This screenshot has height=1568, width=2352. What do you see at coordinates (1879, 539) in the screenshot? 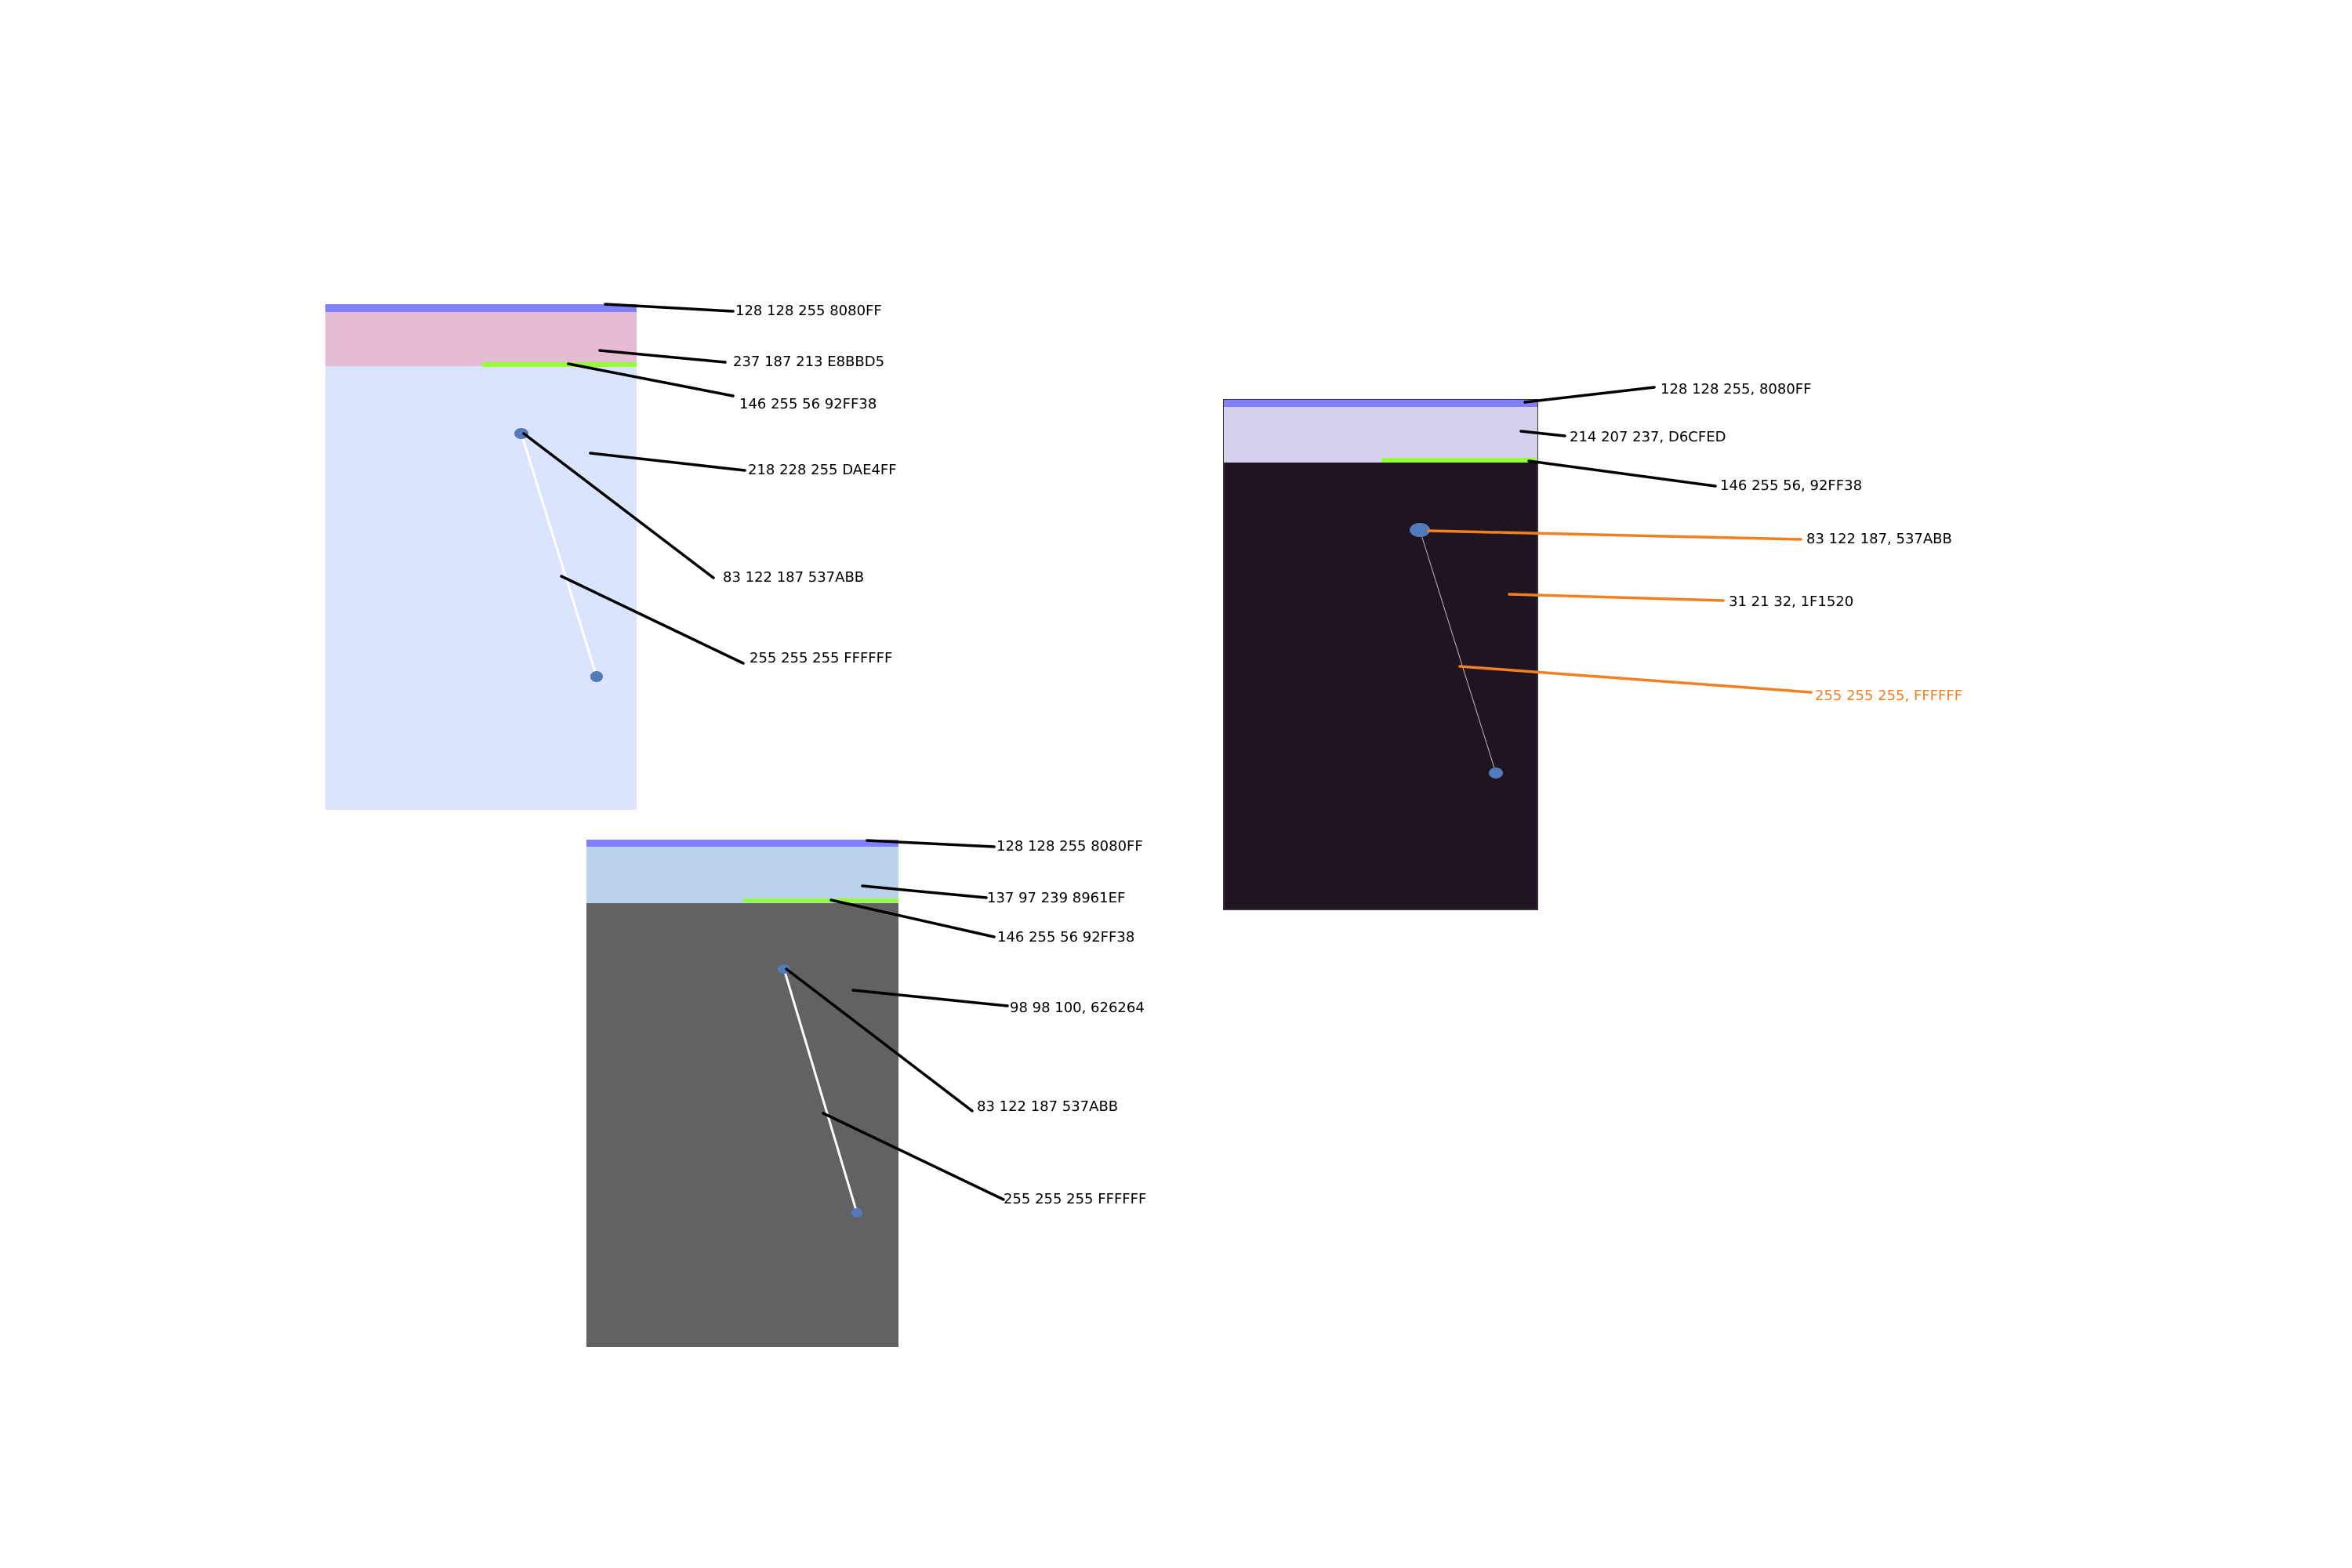
I see `label-handle: 83 122 187, 537ABB` at bounding box center [1879, 539].